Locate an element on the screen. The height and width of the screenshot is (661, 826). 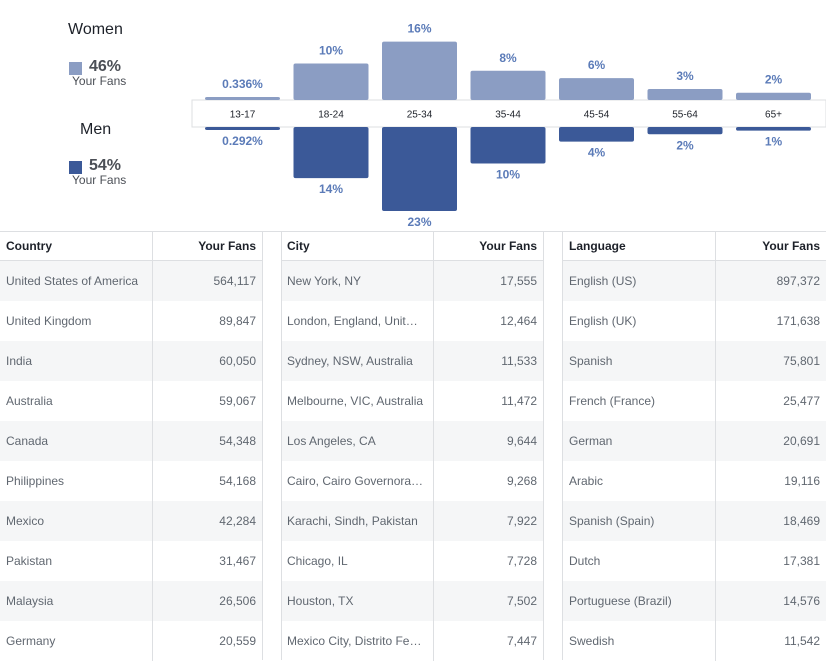
men-value-label: 23% is located at coordinates (419, 222).